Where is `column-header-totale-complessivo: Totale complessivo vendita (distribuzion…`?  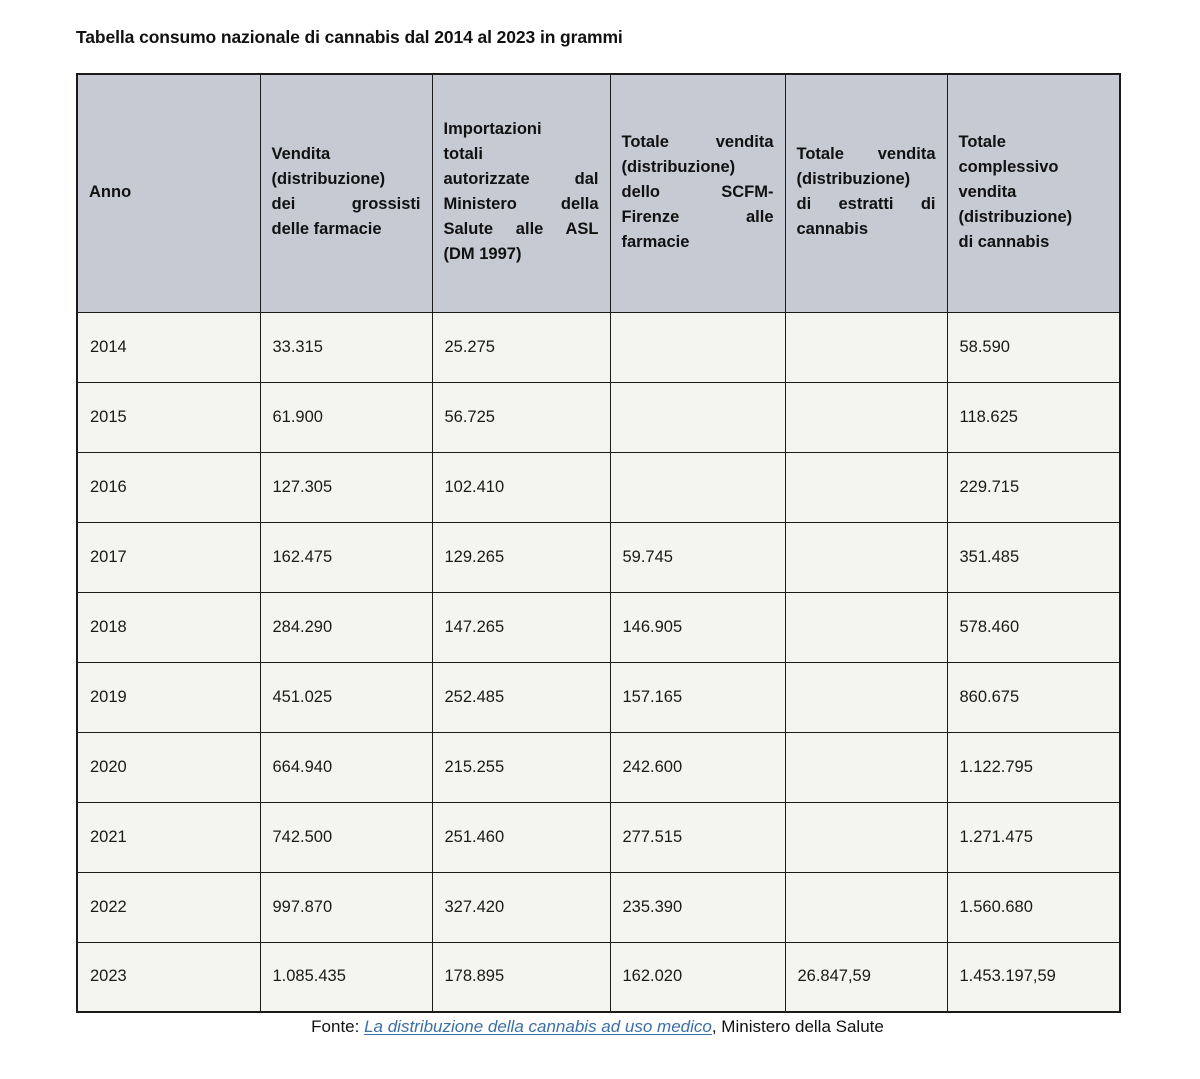 column-header-totale-complessivo: Totale complessivo vendita (distribuzion… is located at coordinates (1033, 193).